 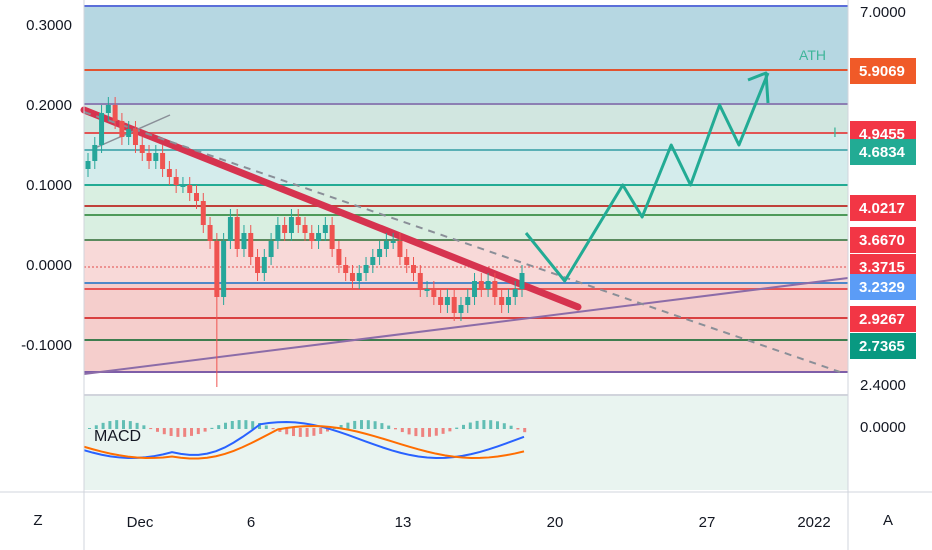 I want to click on left-tick-label: 0.2000, so click(x=49, y=105).